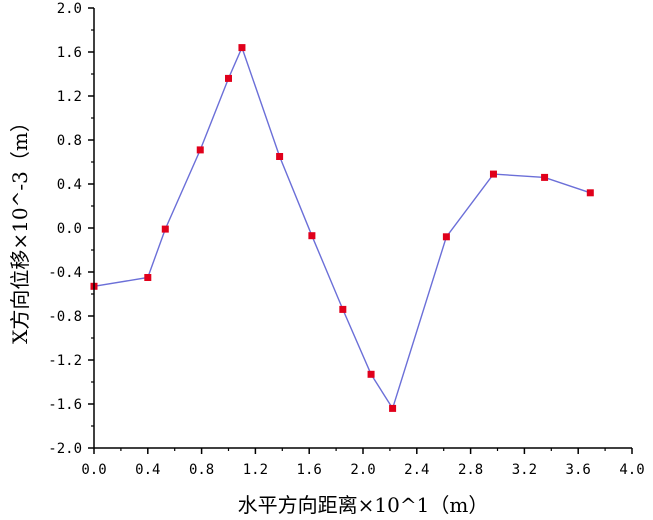  I want to click on x-tick-label: 1.6, so click(309, 470).